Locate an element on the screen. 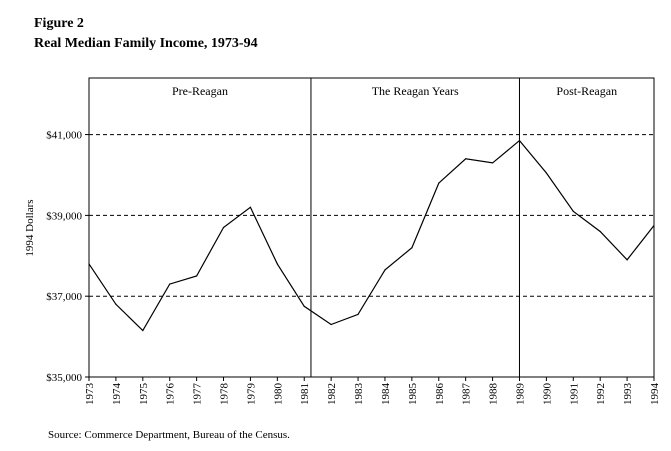 This screenshot has height=451, width=671. figure-label: Figure 2 is located at coordinates (59, 23).